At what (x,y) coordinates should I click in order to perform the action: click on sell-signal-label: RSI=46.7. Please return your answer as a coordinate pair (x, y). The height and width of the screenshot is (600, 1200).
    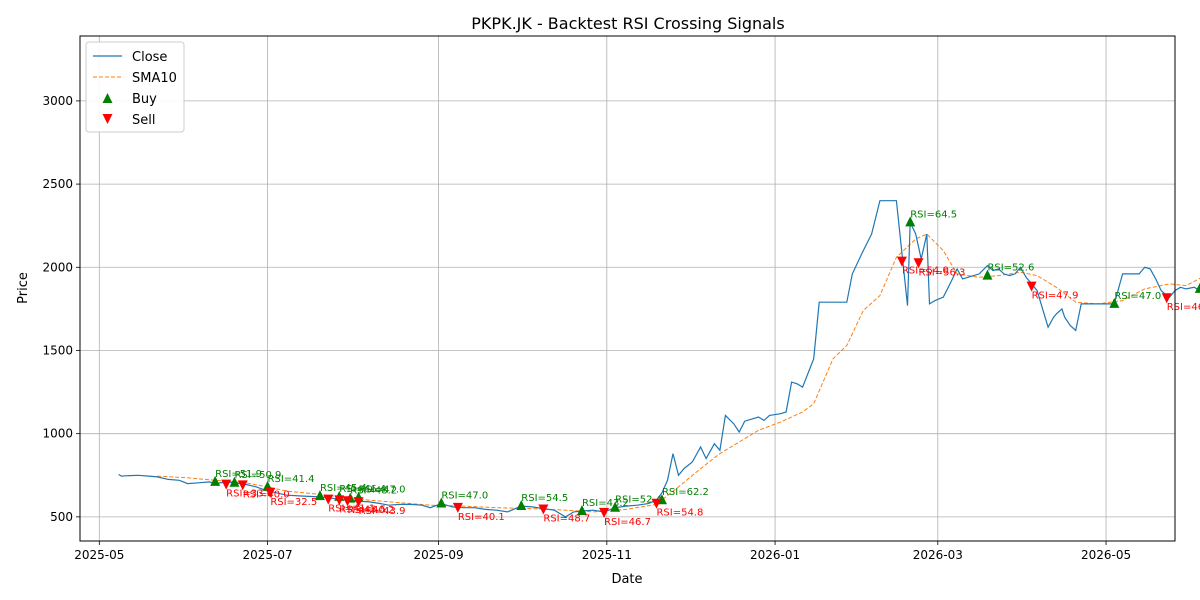
    Looking at the image, I should click on (627, 522).